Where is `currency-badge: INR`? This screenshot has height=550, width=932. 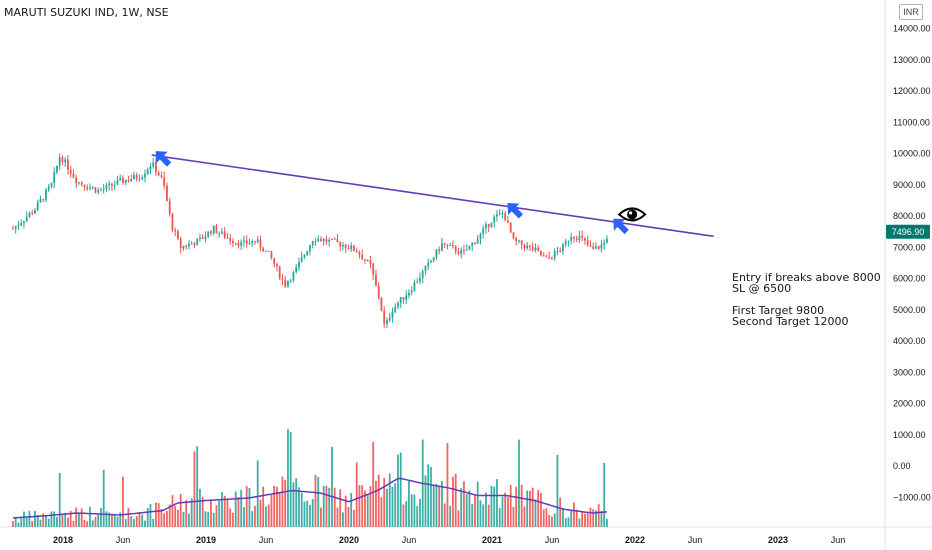
currency-badge: INR is located at coordinates (911, 12).